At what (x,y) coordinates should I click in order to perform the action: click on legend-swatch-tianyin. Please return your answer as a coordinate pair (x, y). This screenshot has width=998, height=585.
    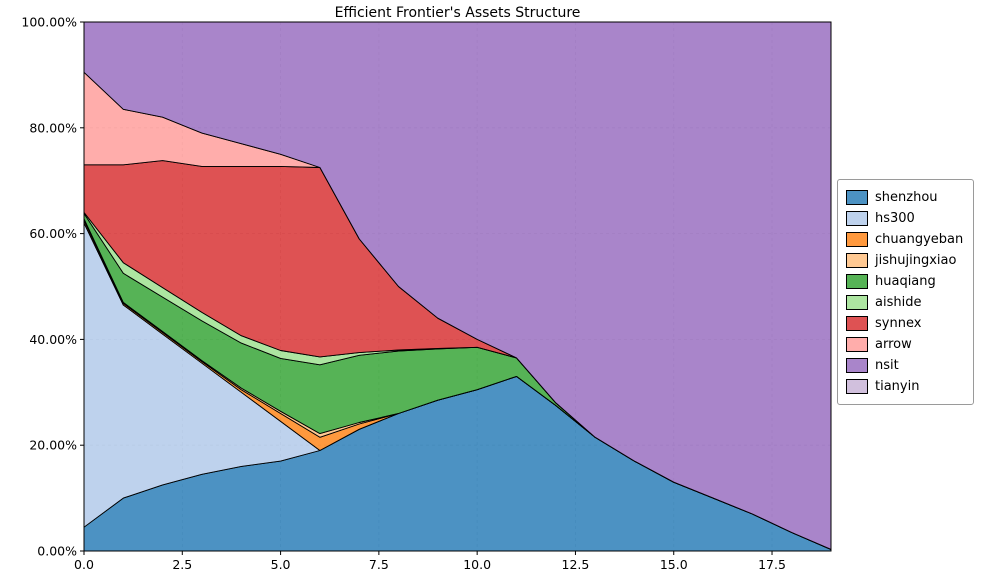
    Looking at the image, I should click on (857, 386).